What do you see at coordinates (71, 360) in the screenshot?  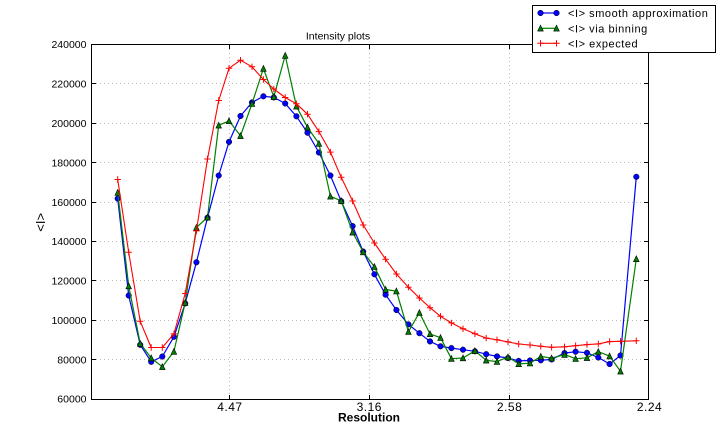 I see `svg-text: 80000` at bounding box center [71, 360].